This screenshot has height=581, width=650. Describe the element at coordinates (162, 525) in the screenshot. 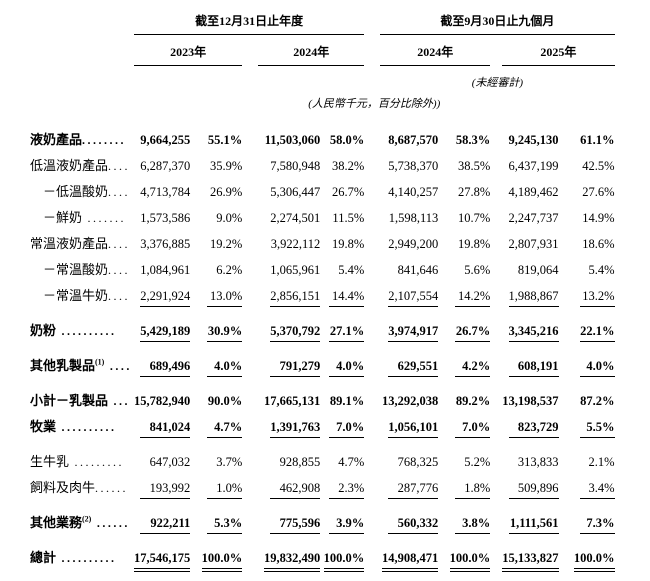

I see `amount-cell: 922,211` at that location.